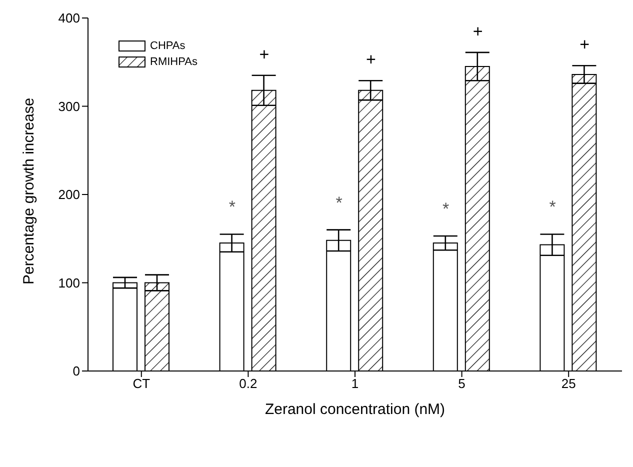 This screenshot has width=633, height=467. Describe the element at coordinates (355, 384) in the screenshot. I see `x-tick-label: 1` at that location.